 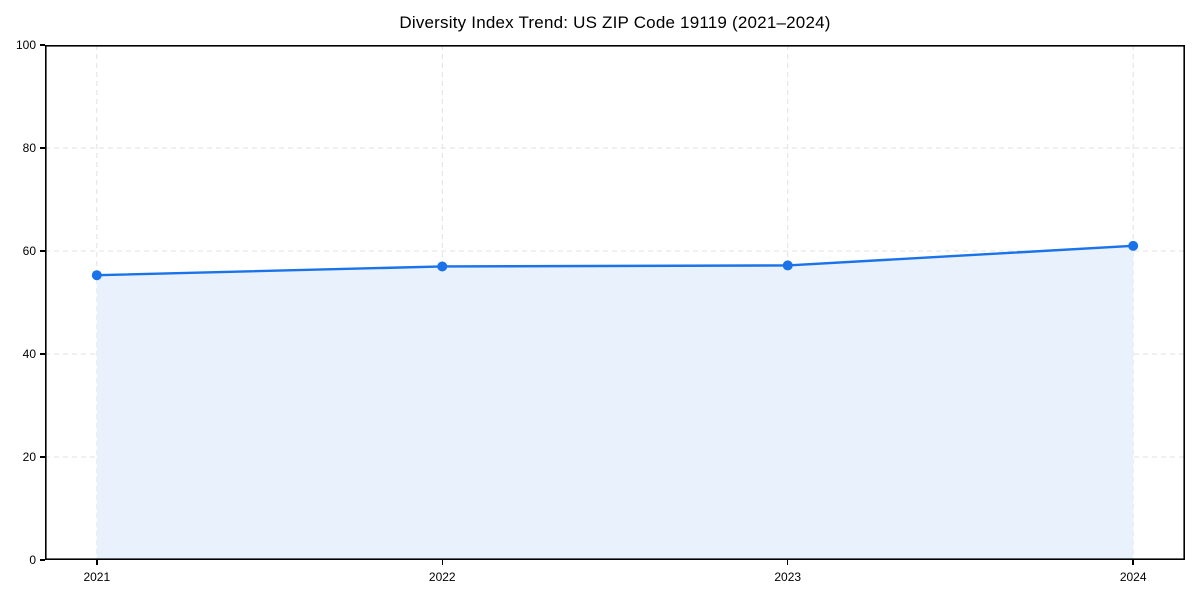 I want to click on x-tick-label: 2023, so click(x=788, y=577).